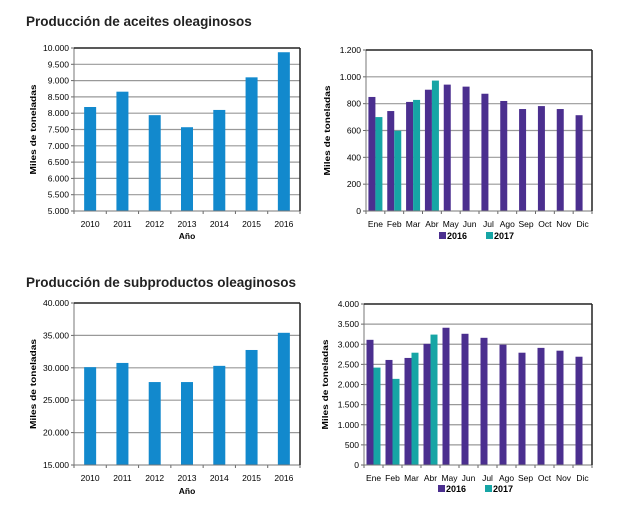 The width and height of the screenshot is (630, 522). What do you see at coordinates (349, 324) in the screenshot?
I see `y-tick-label: 3.500` at bounding box center [349, 324].